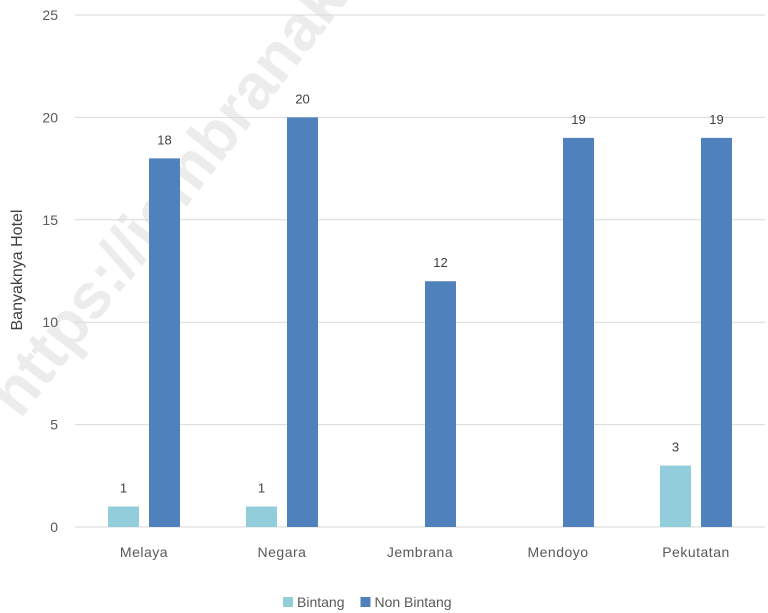 Image resolution: width=768 pixels, height=613 pixels. What do you see at coordinates (54, 425) in the screenshot?
I see `y-tick-label: 5` at bounding box center [54, 425].